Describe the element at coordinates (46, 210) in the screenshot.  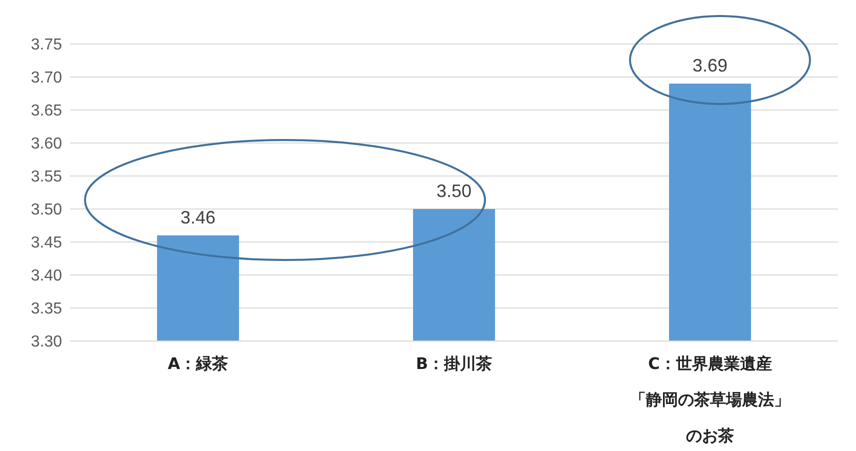
I see `y-tick-label: 3.50` at that location.